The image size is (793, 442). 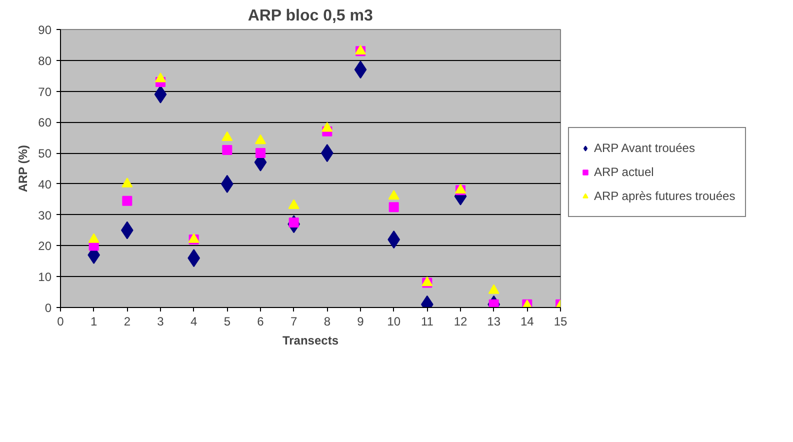 I want to click on y-tick-label: 80, so click(x=45, y=61).